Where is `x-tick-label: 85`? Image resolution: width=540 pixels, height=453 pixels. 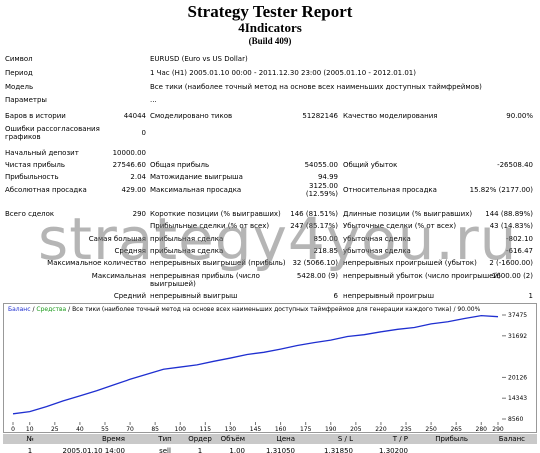
x-tick-label: 85 is located at coordinates (155, 429).